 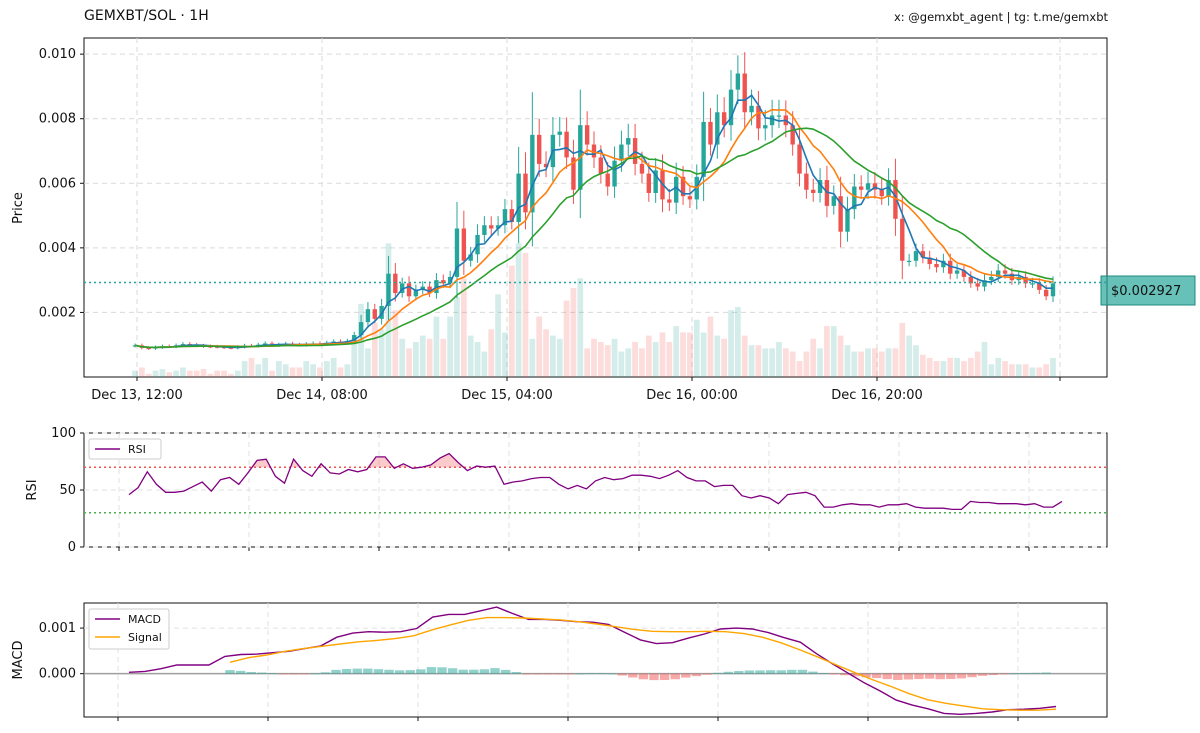 What do you see at coordinates (57, 54) in the screenshot?
I see `price-ytick-label: 0.010` at bounding box center [57, 54].